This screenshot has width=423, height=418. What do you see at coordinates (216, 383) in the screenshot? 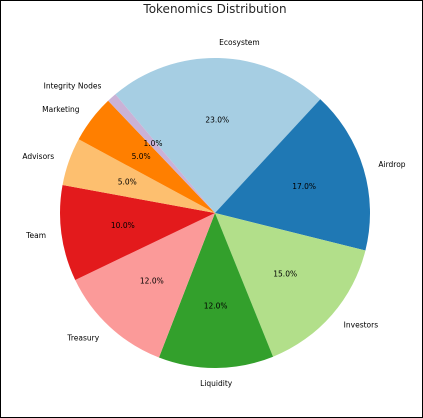
I see `pie-category-label-liquidity: Liquidity` at bounding box center [216, 383].